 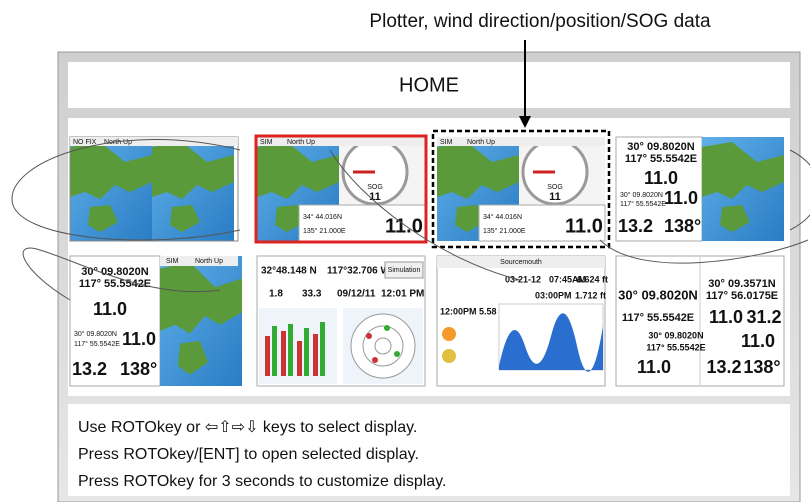 What do you see at coordinates (592, 279) in the screenshot?
I see `label: 6.624 ft` at bounding box center [592, 279].